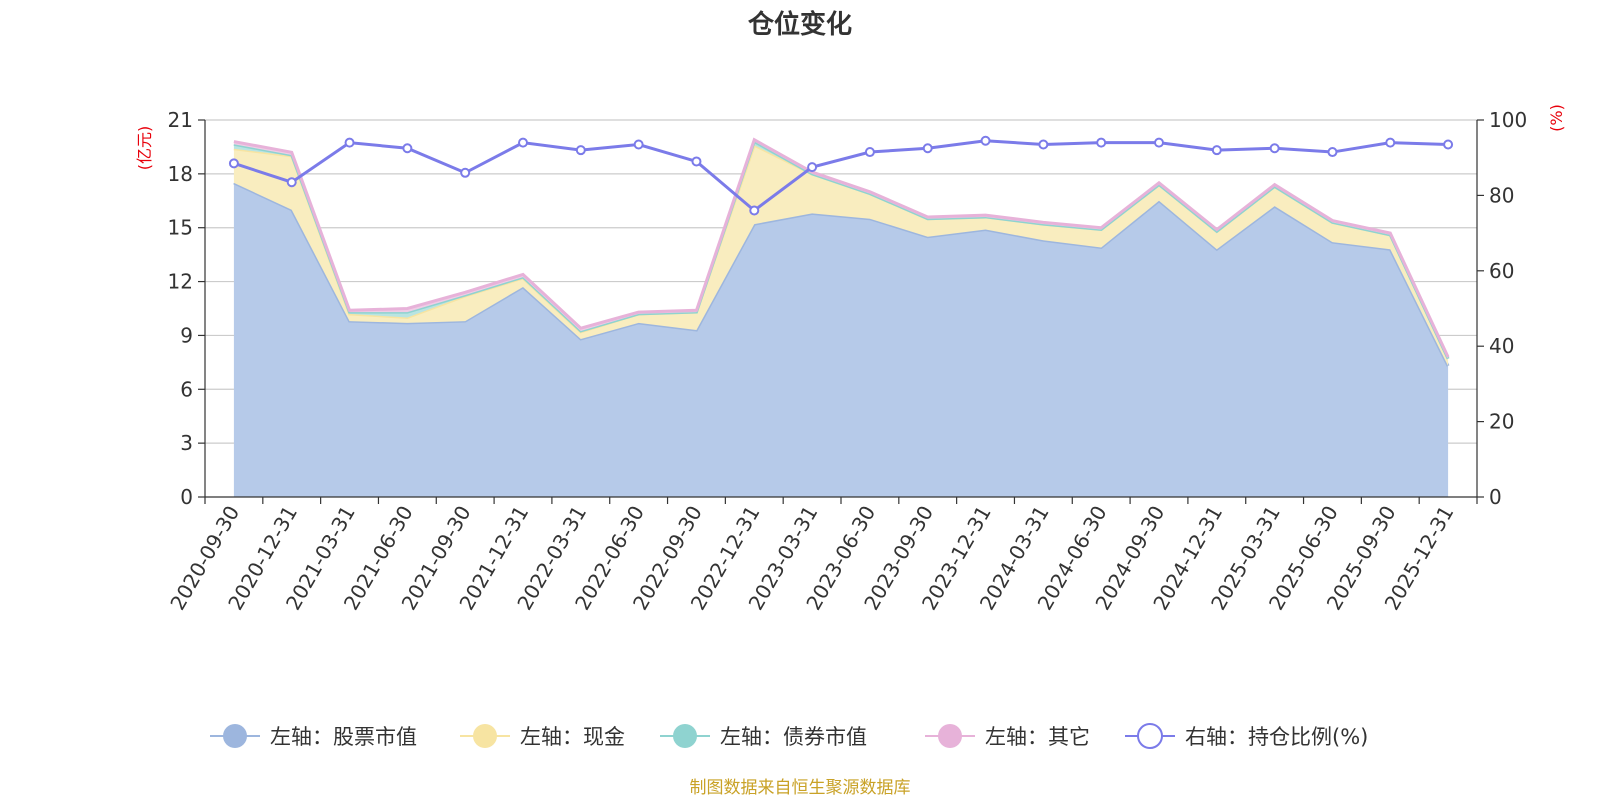  Describe the element at coordinates (186, 497) in the screenshot. I see `left-axis-tick-label-0: 0` at that location.